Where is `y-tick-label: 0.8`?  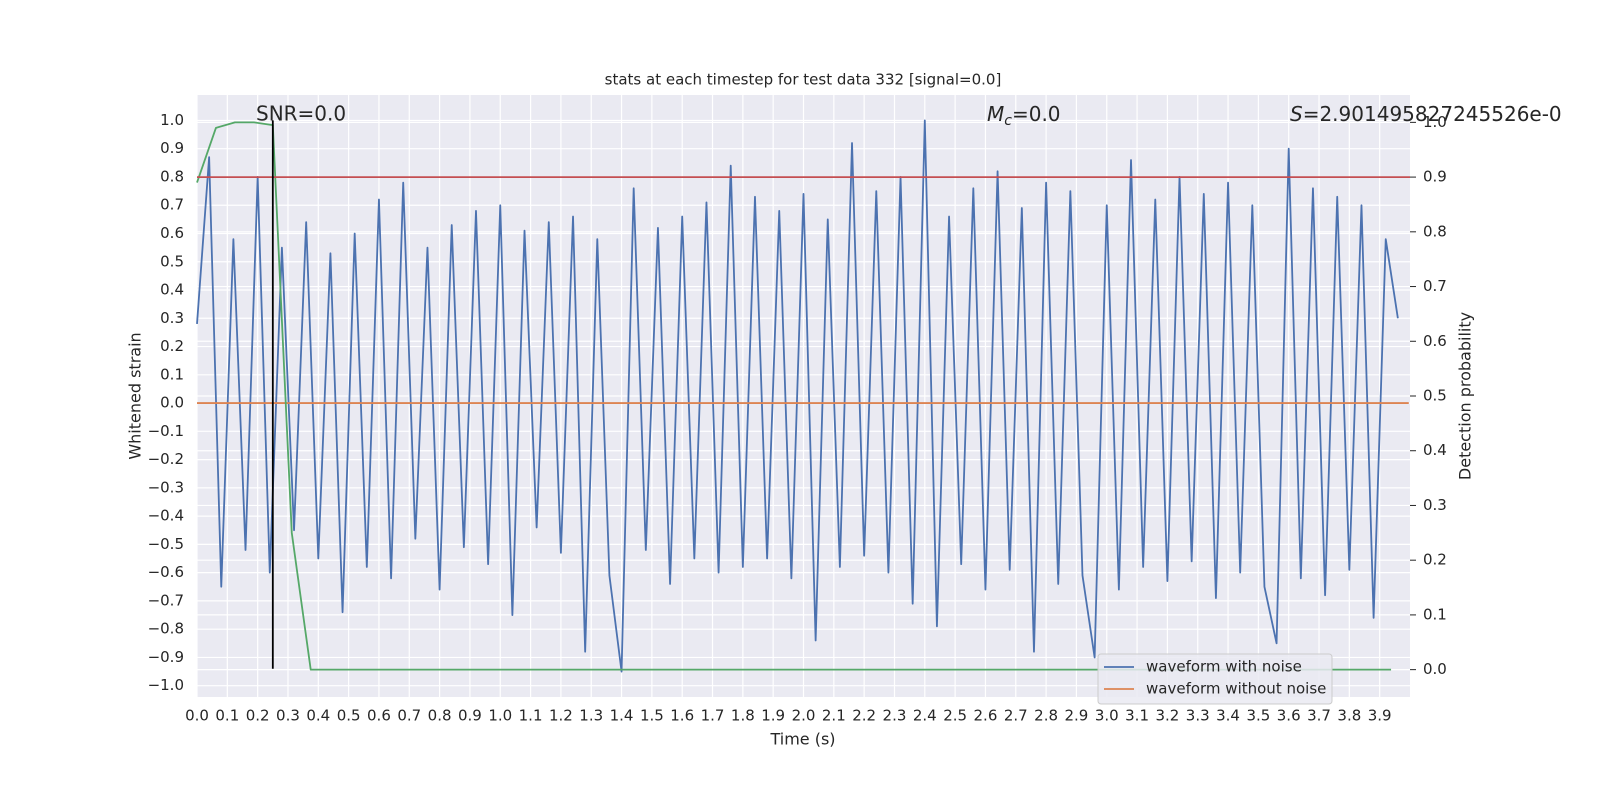
y-tick-label: 0.8 is located at coordinates (172, 176).